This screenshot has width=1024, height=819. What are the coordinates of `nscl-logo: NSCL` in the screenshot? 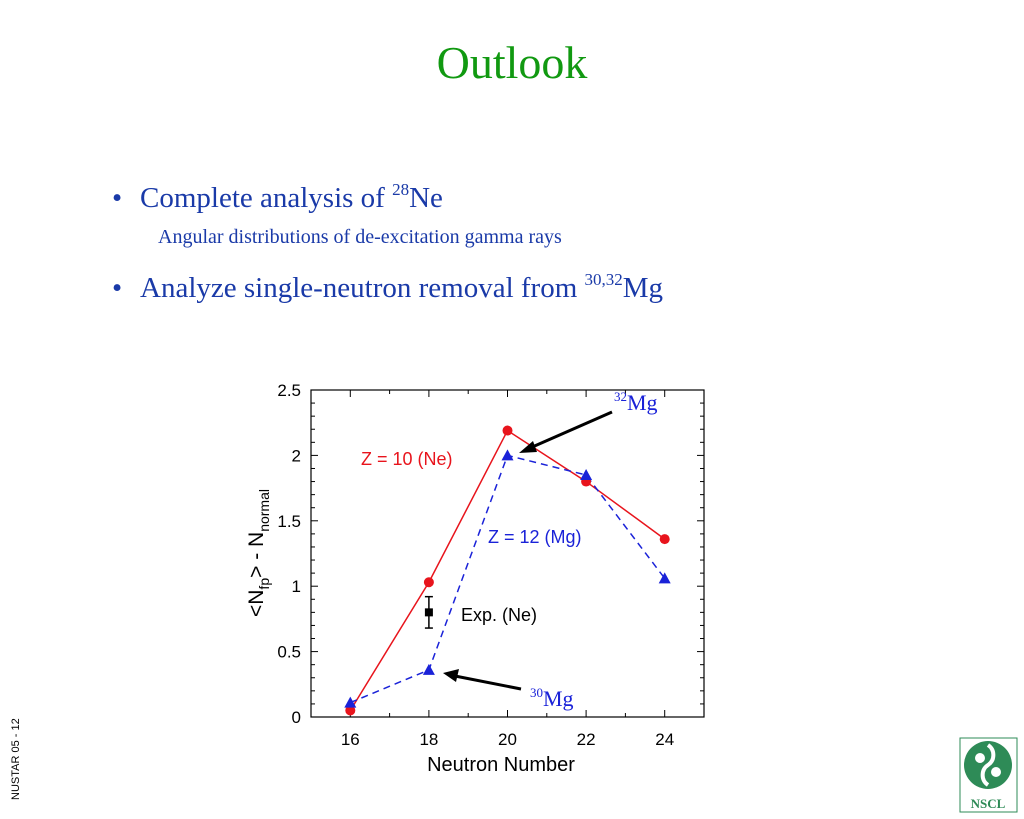 It's located at (988, 775).